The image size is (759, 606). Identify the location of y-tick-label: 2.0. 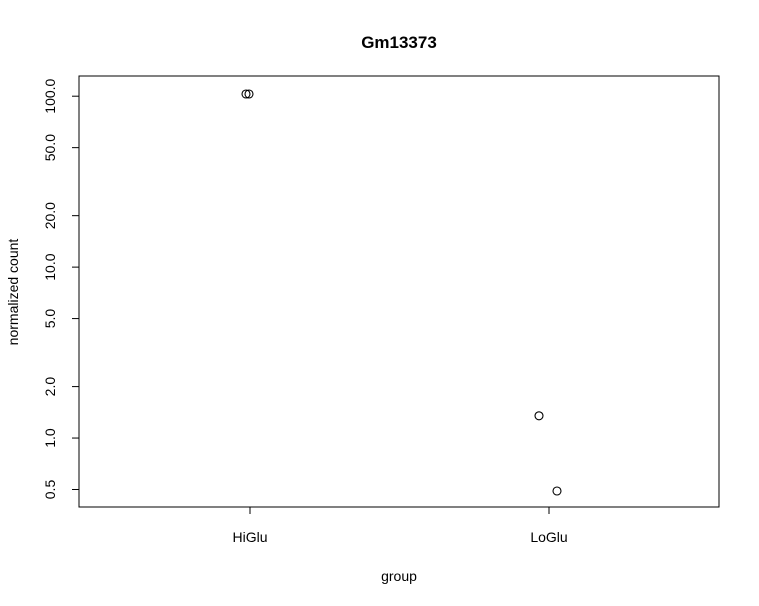
(50, 387).